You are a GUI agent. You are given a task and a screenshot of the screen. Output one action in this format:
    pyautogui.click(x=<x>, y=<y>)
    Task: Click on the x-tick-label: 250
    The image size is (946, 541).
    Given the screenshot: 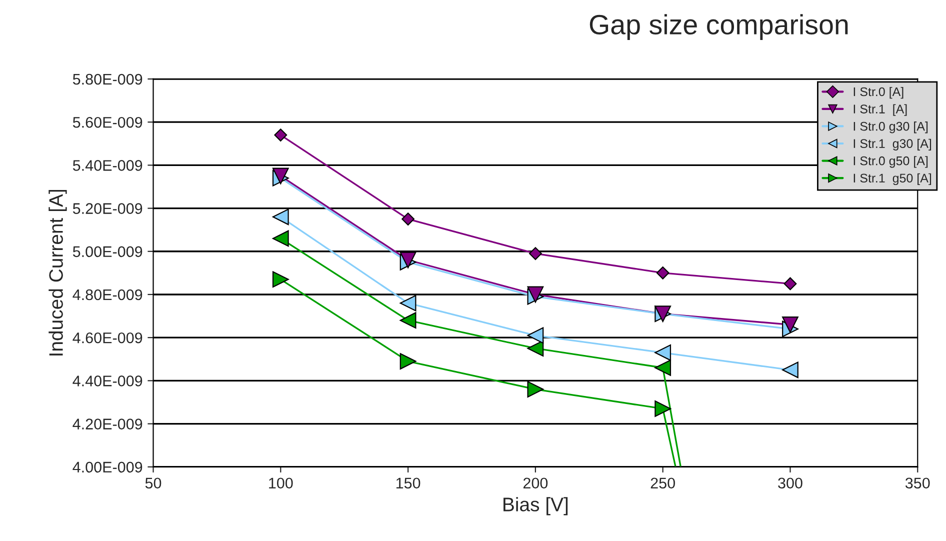 What is the action you would take?
    pyautogui.click(x=662, y=483)
    